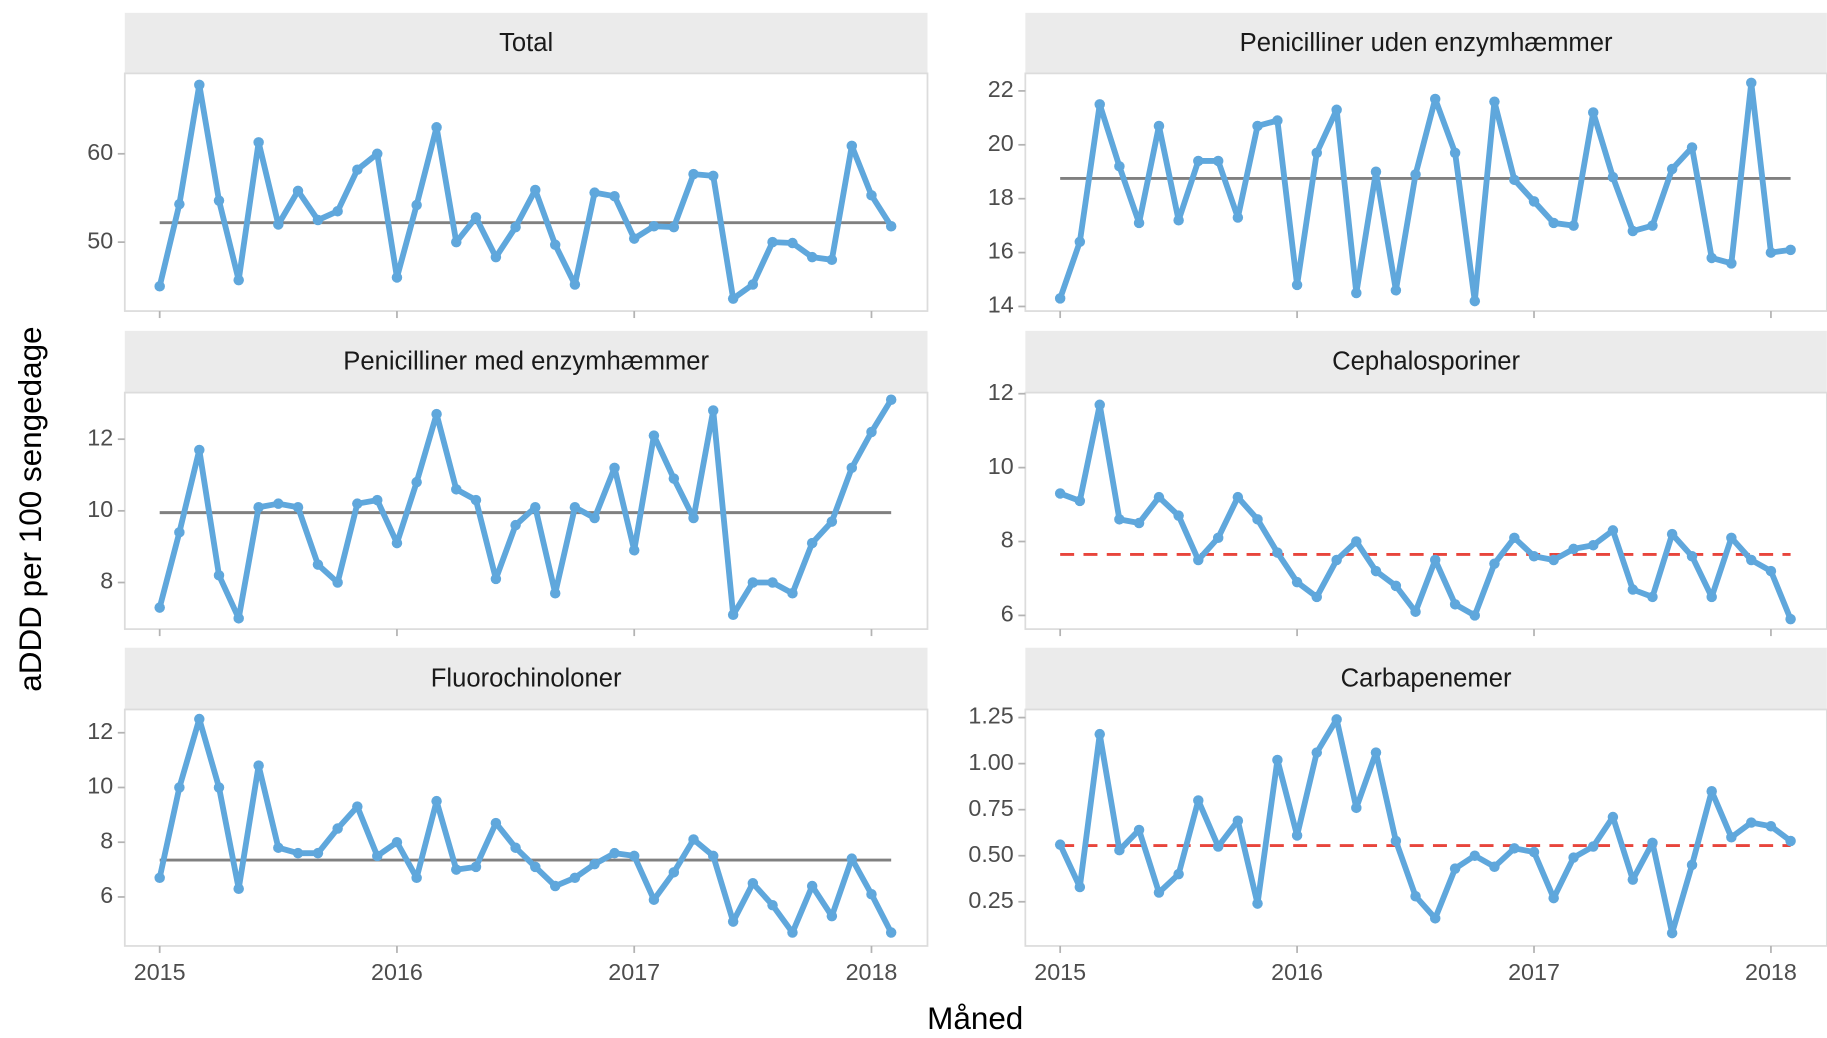 This screenshot has height=1038, width=1827. I want to click on y-tick-label: 14, so click(1001, 305).